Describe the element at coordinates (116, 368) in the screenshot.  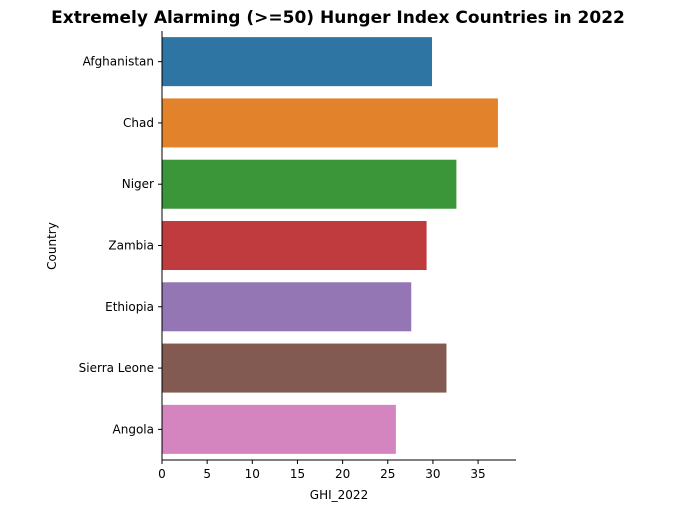
I see `y-tick-label: Sierra Leone` at that location.